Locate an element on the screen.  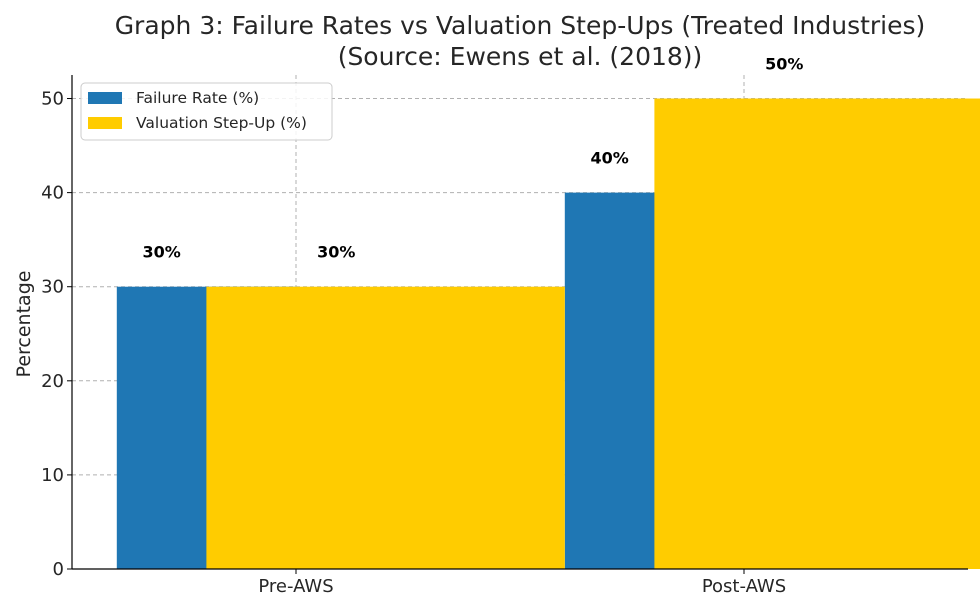
y-tick-label: 0 is located at coordinates (58, 569).